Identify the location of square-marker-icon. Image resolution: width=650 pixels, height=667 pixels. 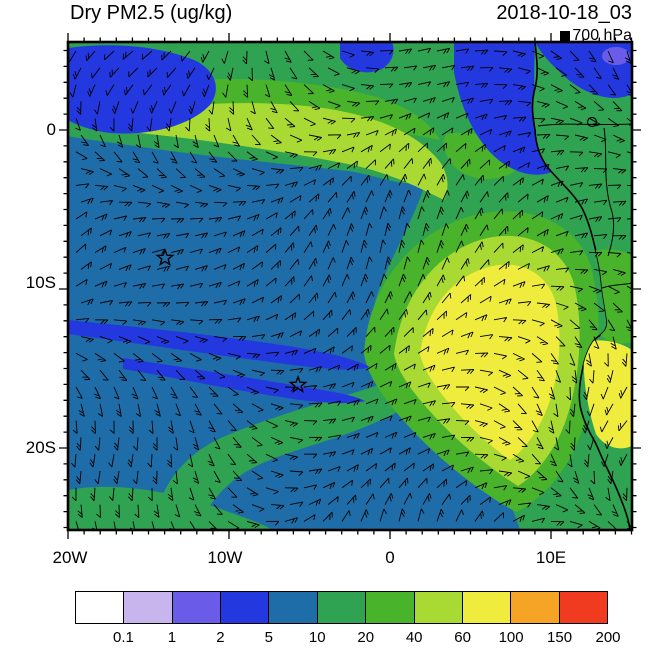
(565, 36).